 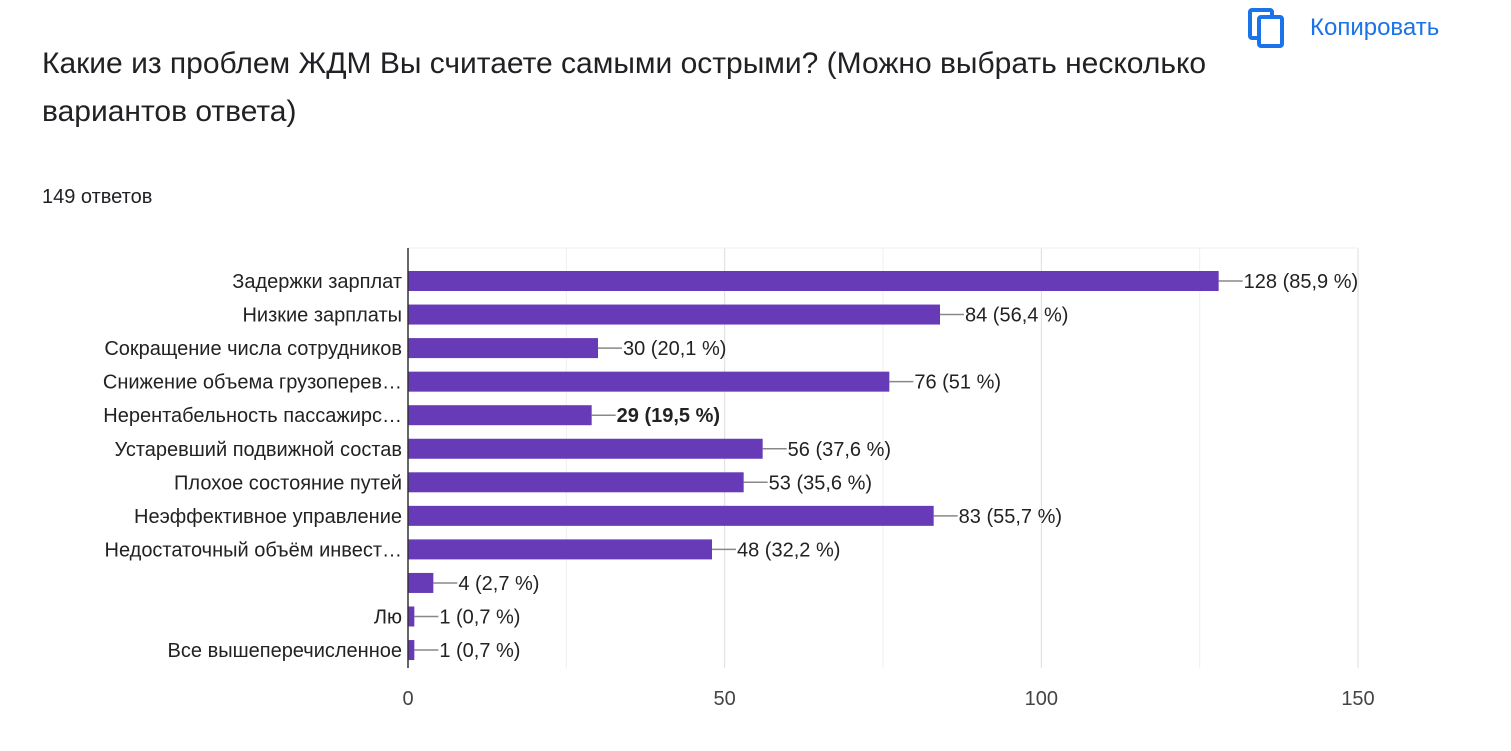 What do you see at coordinates (957, 383) in the screenshot?
I see `value-label-3: 76 (51 %)` at bounding box center [957, 383].